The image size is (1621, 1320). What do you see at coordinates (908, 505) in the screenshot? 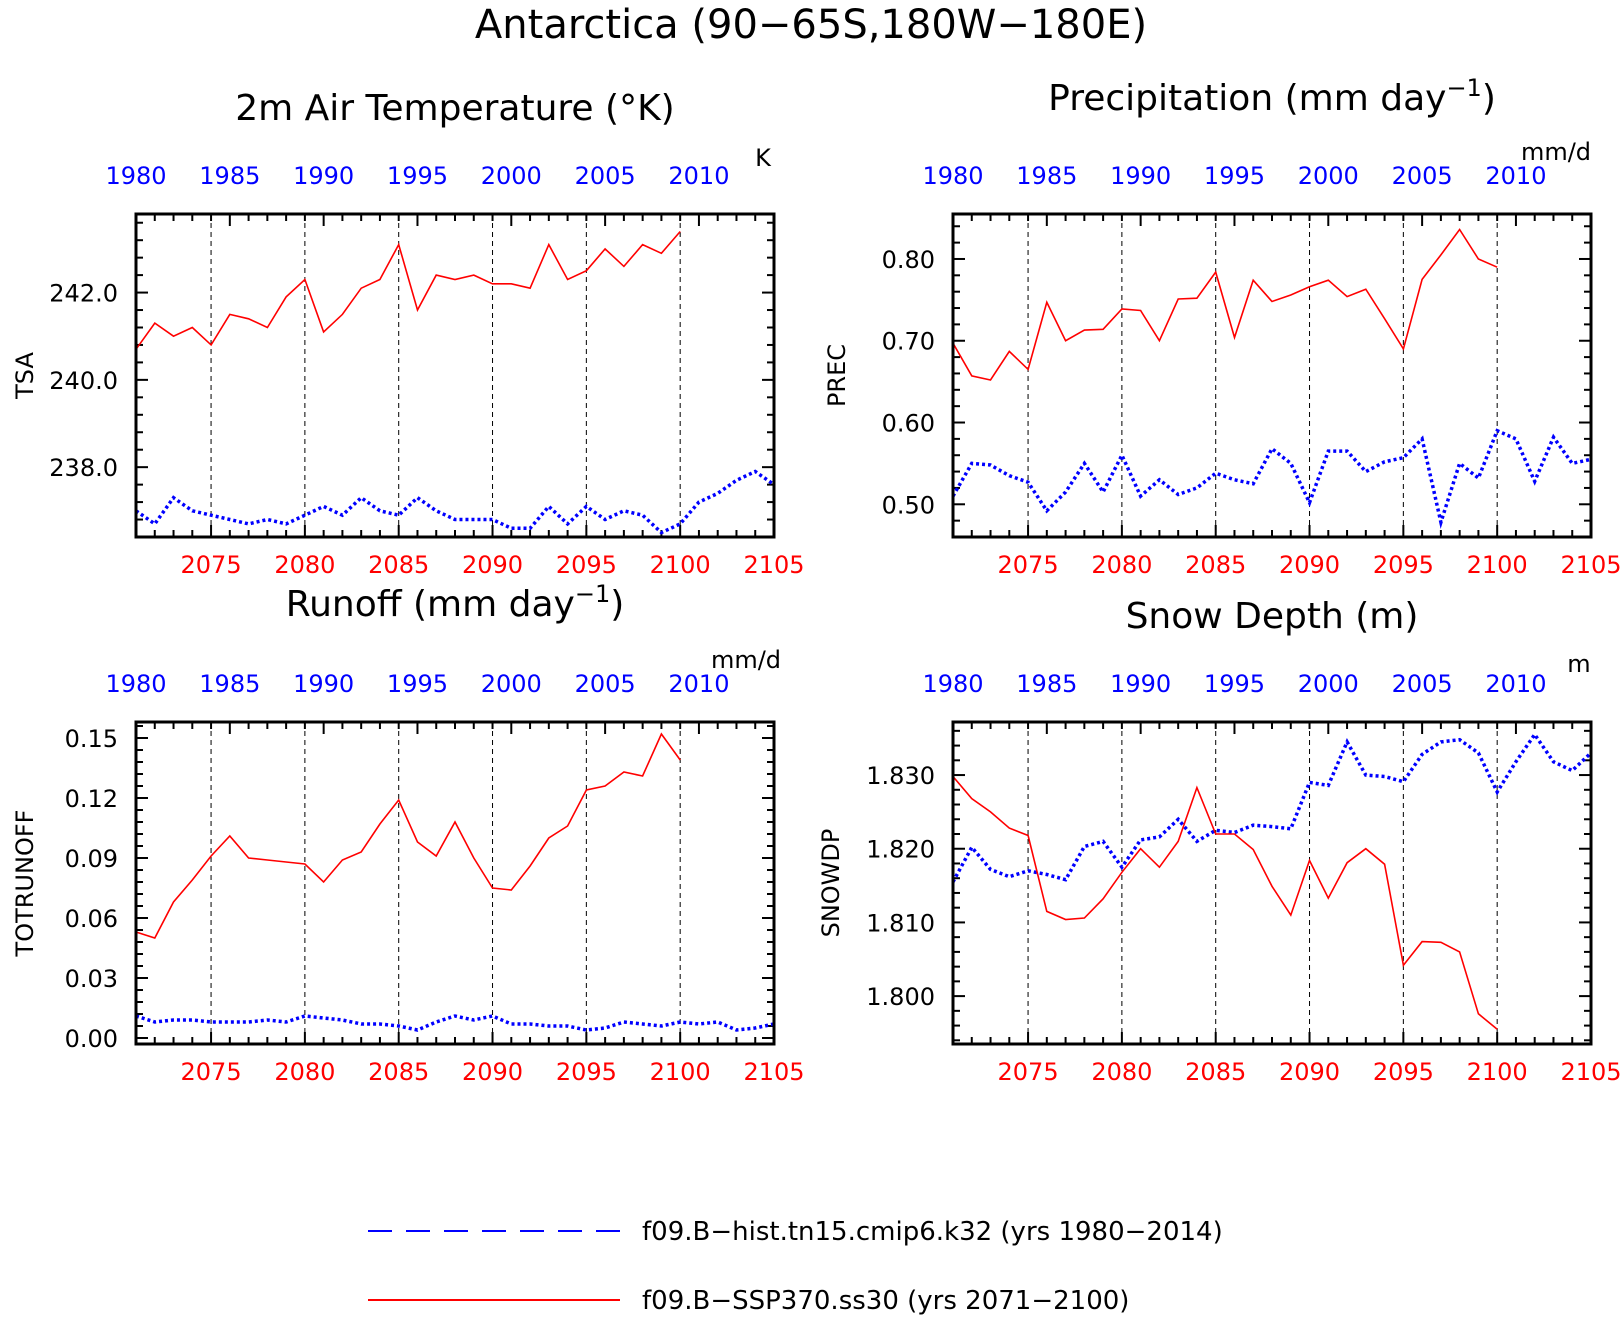
I see `y-tick-label: 0.50` at bounding box center [908, 505].